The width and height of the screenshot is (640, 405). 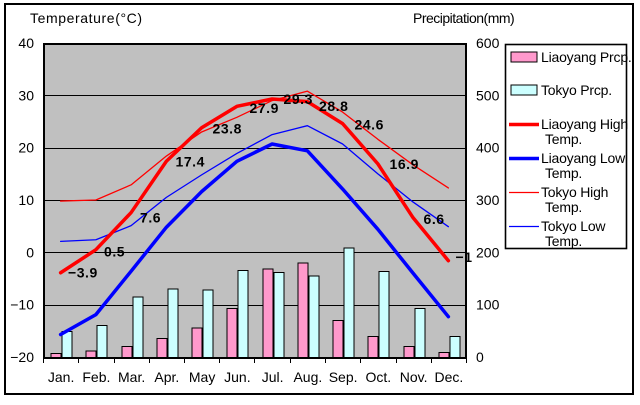 I want to click on svg-text: 40, so click(x=26, y=43).